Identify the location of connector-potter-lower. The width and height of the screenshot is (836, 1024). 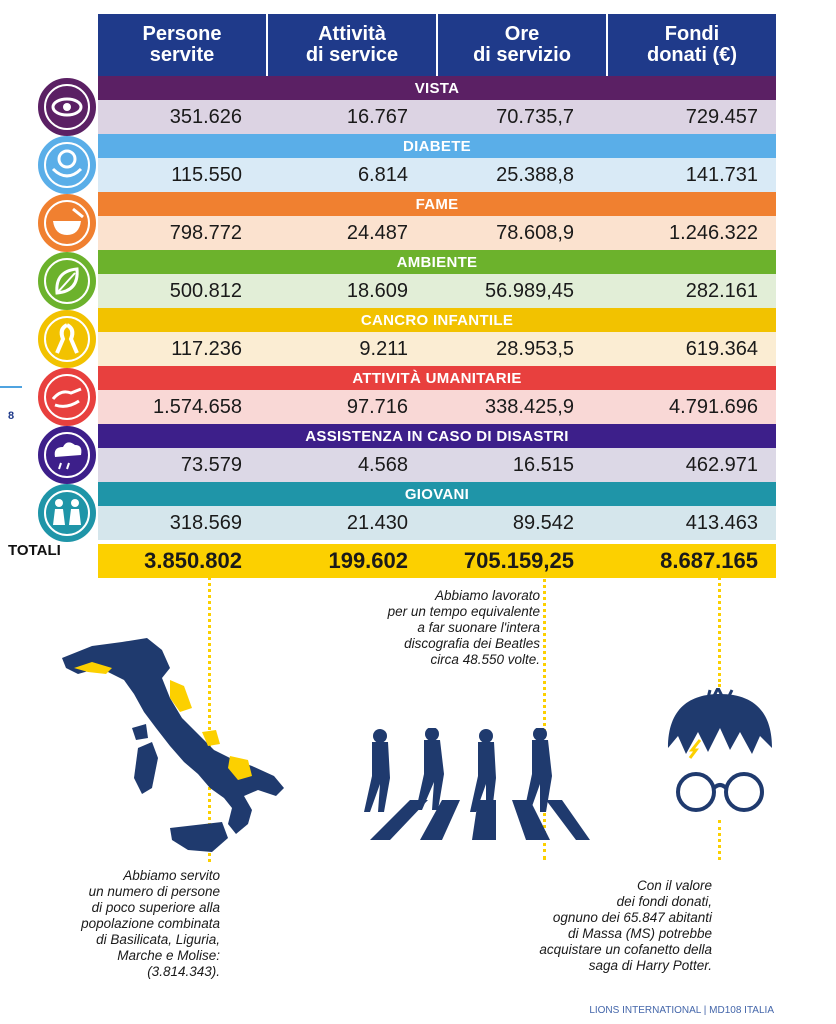
(719, 840).